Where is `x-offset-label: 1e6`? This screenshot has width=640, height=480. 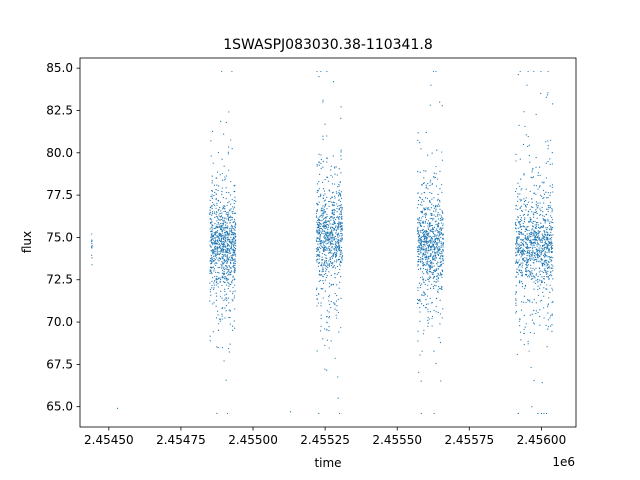
x-offset-label: 1e6 is located at coordinates (563, 462).